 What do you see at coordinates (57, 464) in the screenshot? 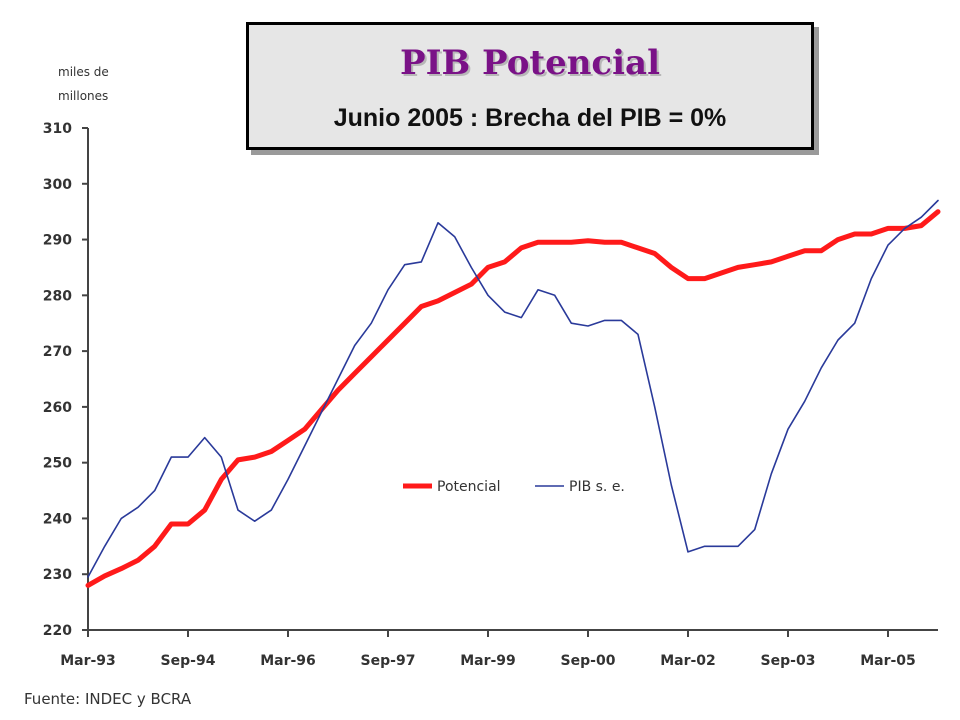
I see `y-tick-label: 250` at bounding box center [57, 464].